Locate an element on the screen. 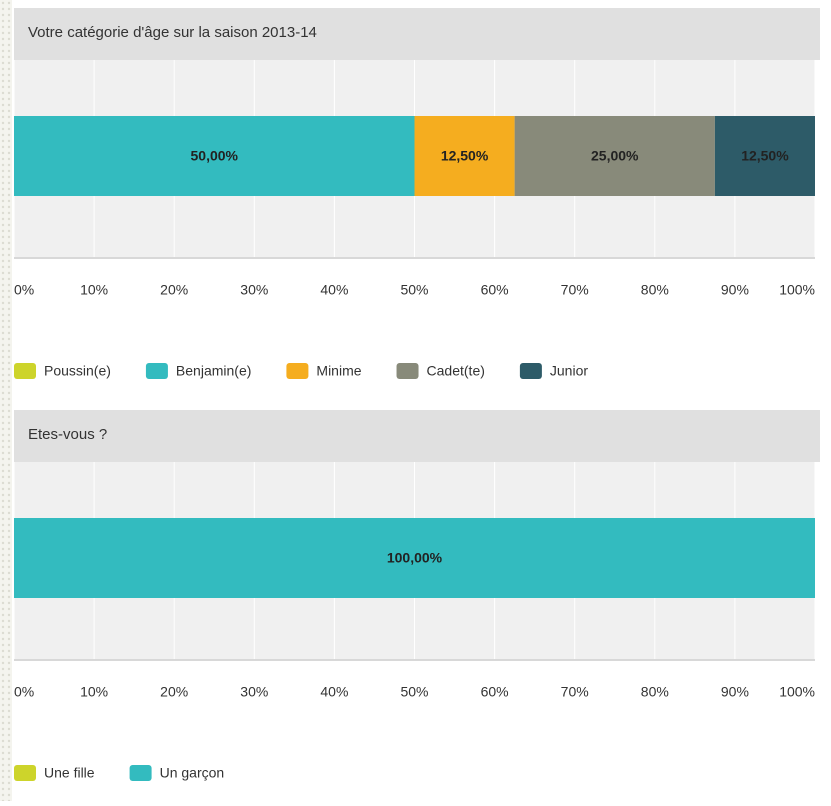 The height and width of the screenshot is (806, 831). value-label: 25,00% is located at coordinates (615, 156).